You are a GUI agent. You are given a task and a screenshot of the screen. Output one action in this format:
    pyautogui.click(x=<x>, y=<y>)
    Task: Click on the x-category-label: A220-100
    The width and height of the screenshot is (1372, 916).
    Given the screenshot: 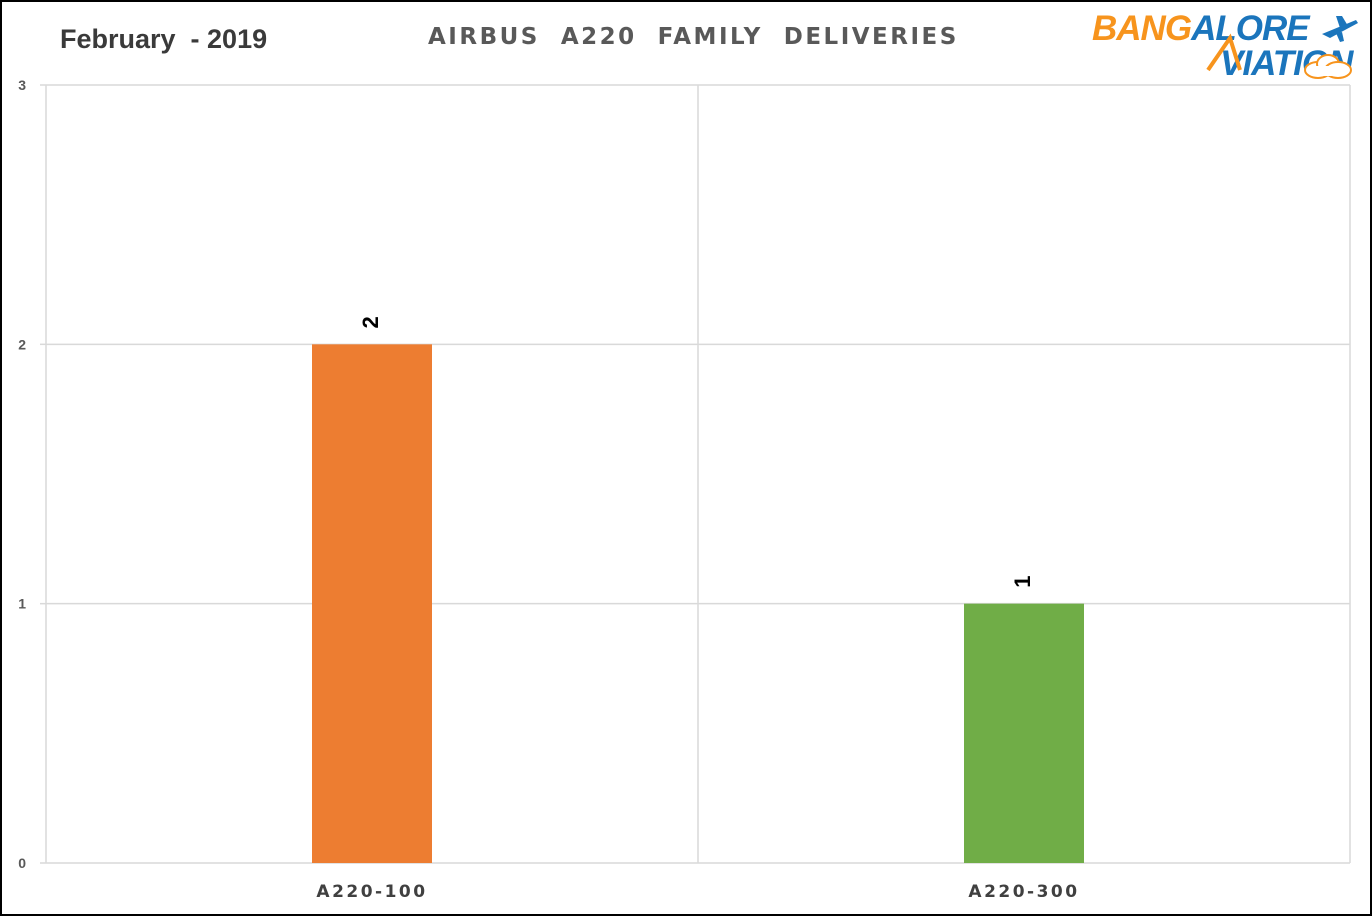 What is the action you would take?
    pyautogui.click(x=371, y=892)
    